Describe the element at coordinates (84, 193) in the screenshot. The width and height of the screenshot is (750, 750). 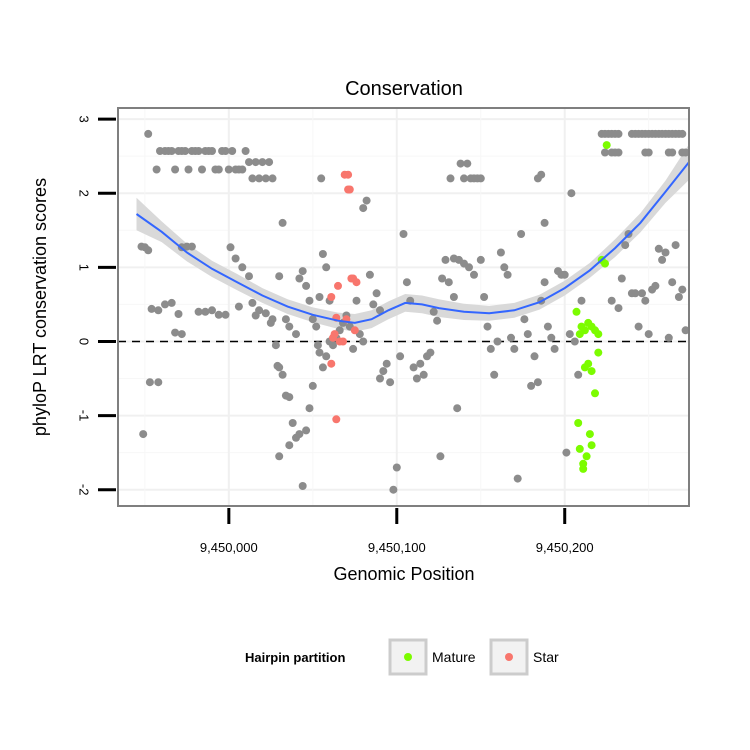
I see `y-tick-label-4: 2` at that location.